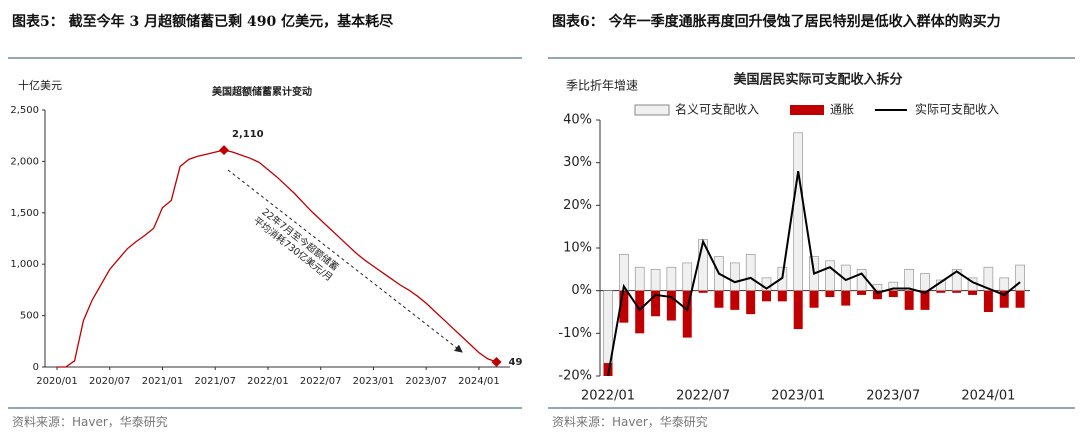 Image resolution: width=1080 pixels, height=446 pixels. Describe the element at coordinates (345, 261) in the screenshot. I see `arrow` at that location.